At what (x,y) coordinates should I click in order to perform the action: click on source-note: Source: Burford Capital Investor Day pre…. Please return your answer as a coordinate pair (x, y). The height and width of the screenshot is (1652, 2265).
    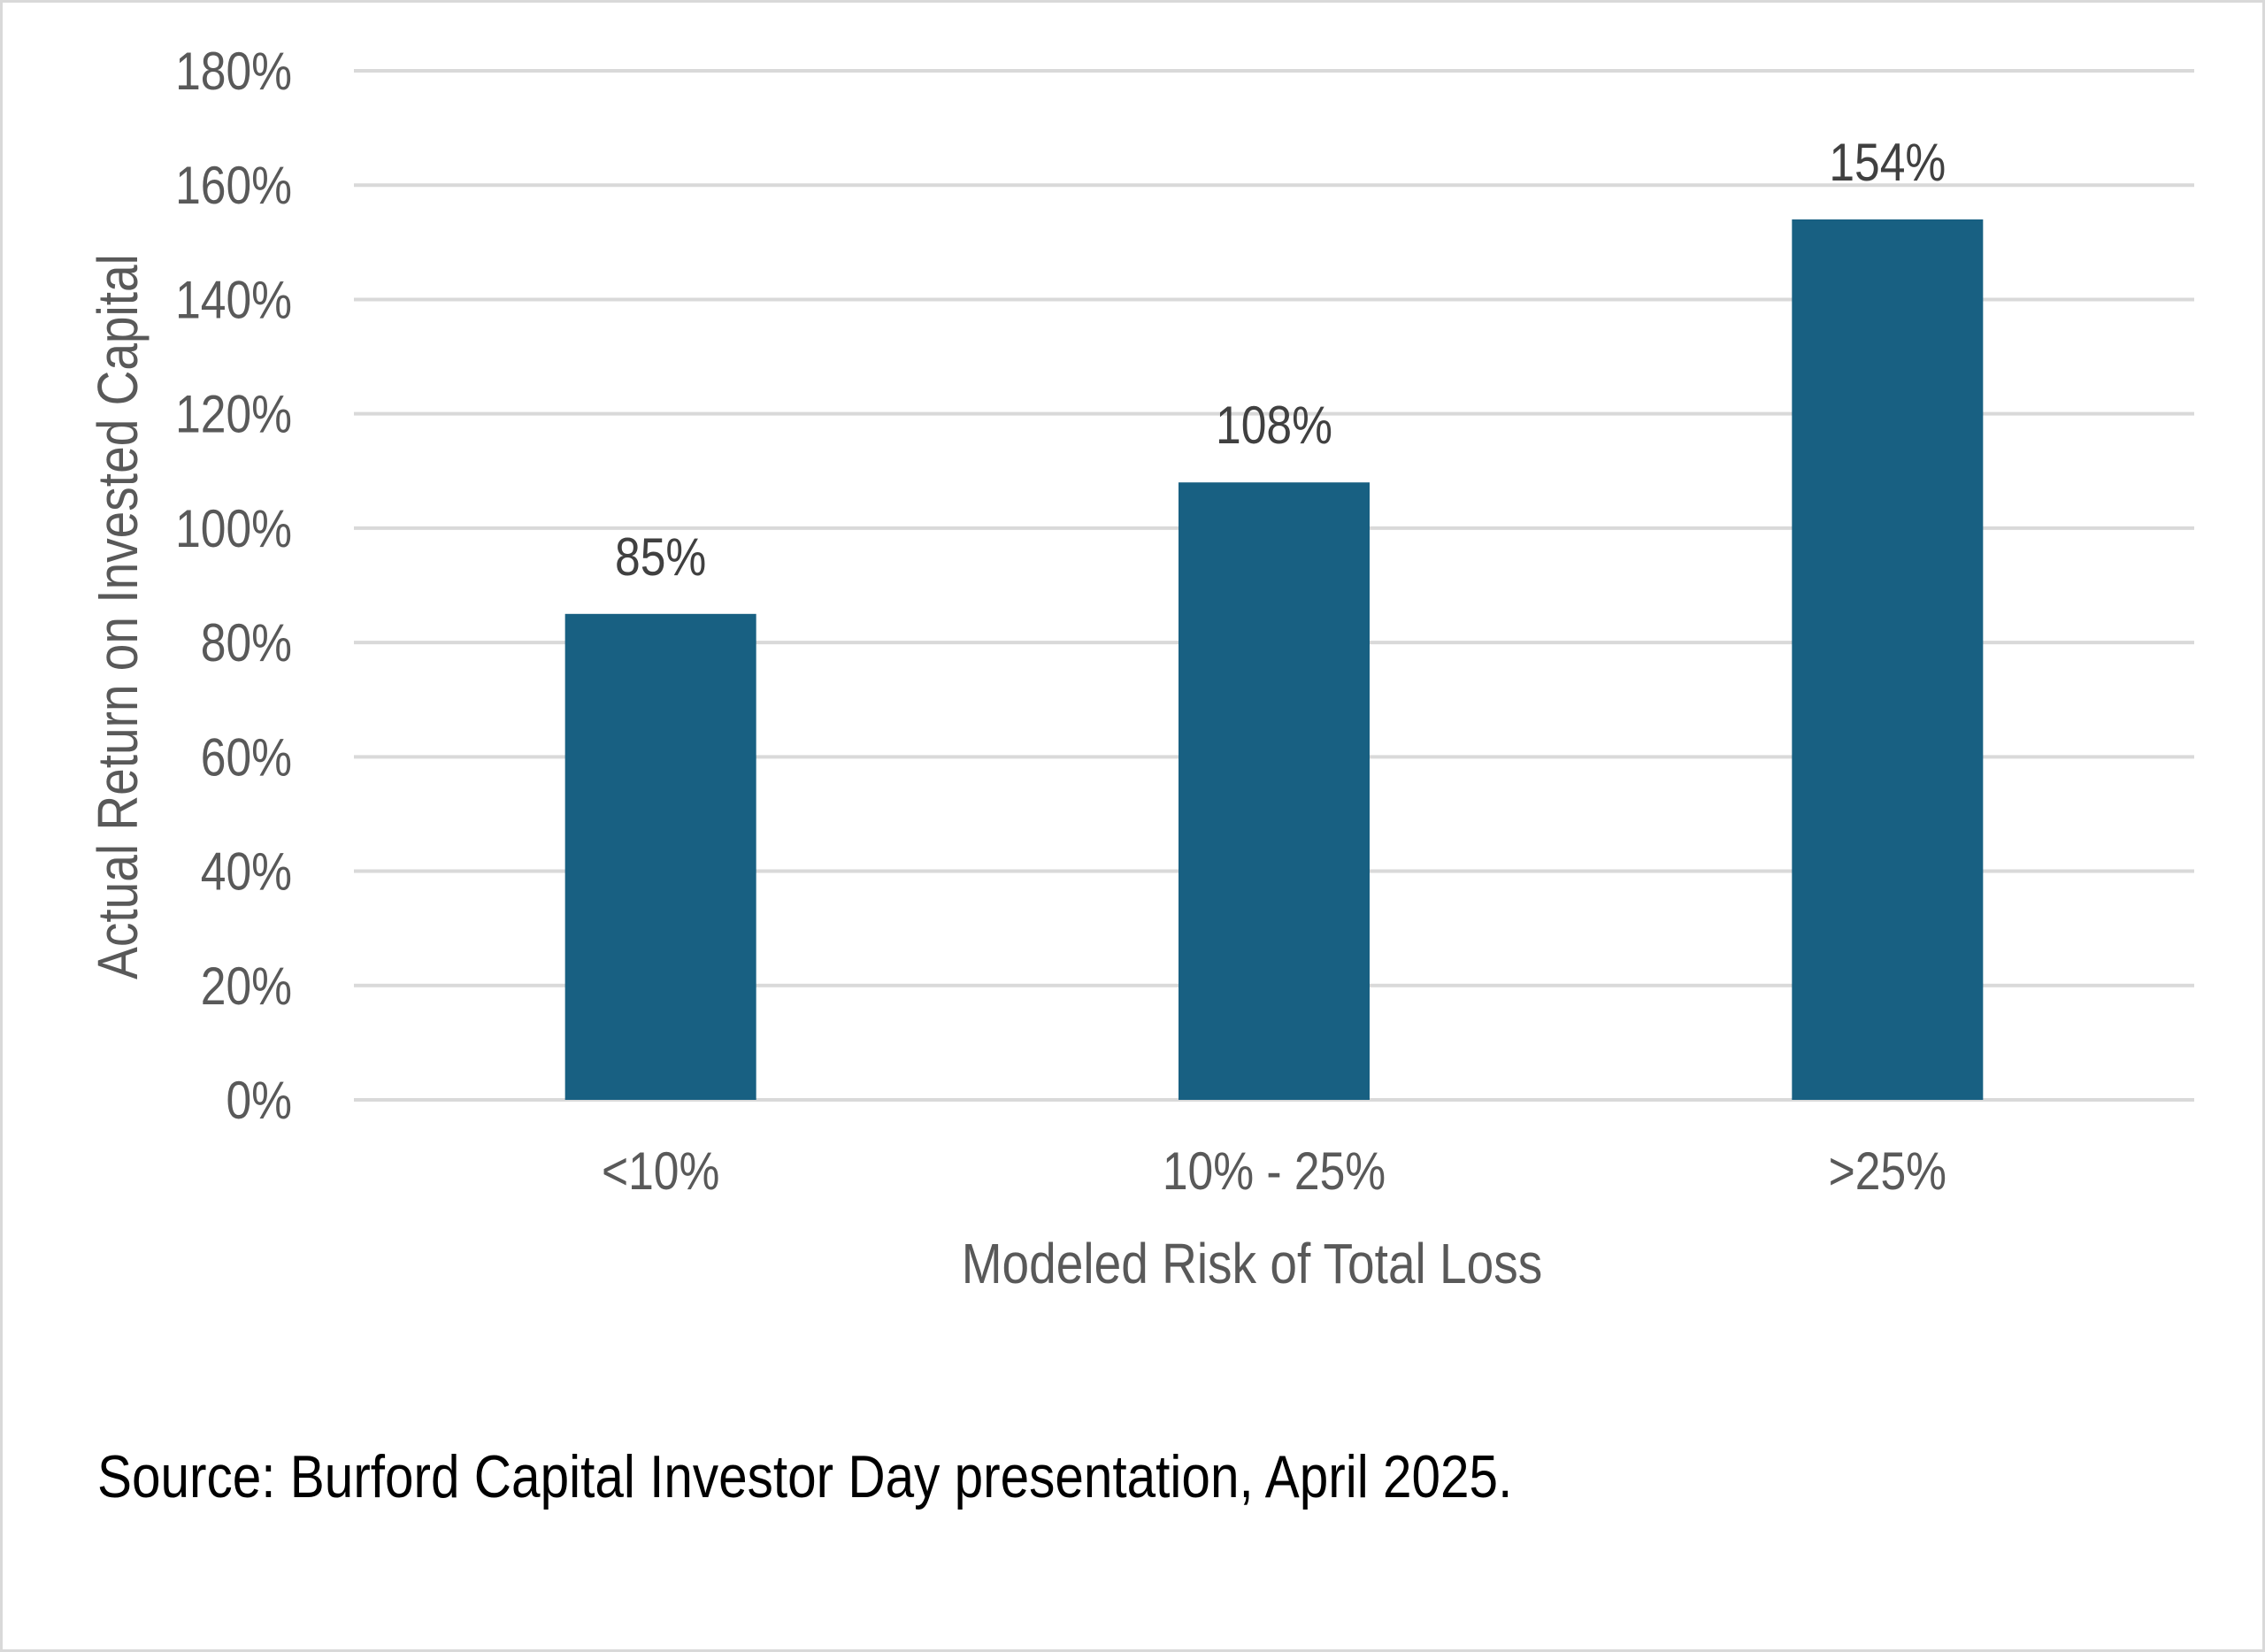
    Looking at the image, I should click on (805, 1476).